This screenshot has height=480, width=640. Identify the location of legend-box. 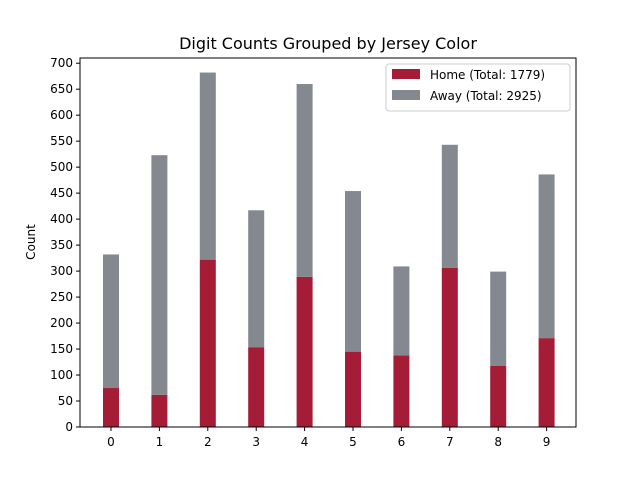
(478, 87).